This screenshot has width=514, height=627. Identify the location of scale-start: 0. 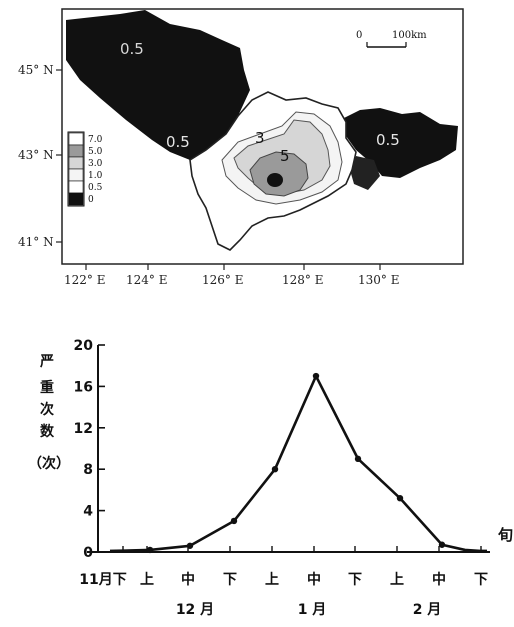
(359, 35).